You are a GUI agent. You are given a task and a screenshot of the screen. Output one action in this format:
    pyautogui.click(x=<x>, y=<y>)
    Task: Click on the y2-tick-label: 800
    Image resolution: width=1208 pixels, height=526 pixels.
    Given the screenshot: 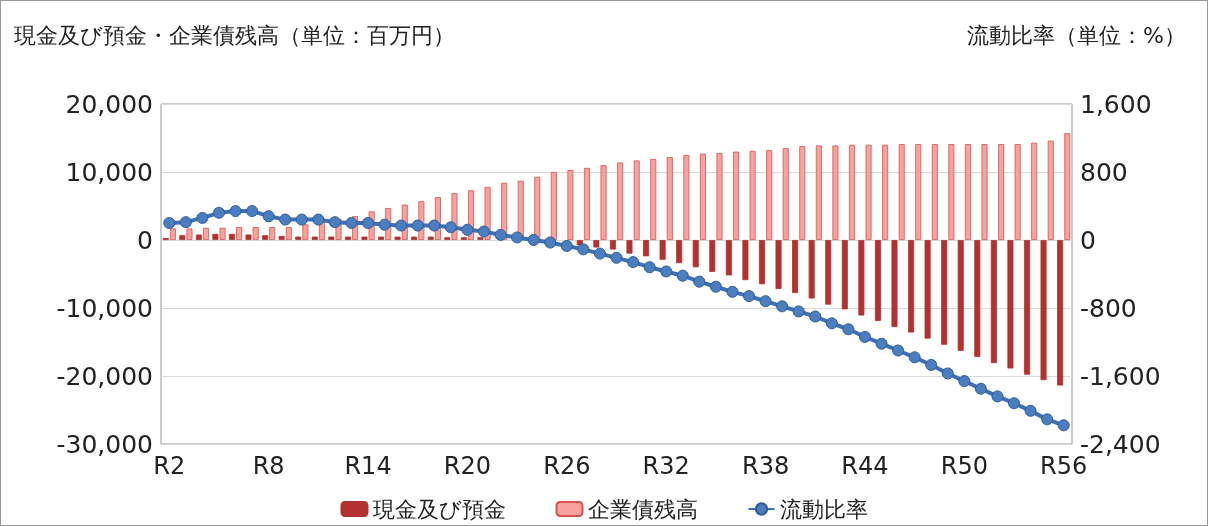 What is the action you would take?
    pyautogui.click(x=1104, y=172)
    